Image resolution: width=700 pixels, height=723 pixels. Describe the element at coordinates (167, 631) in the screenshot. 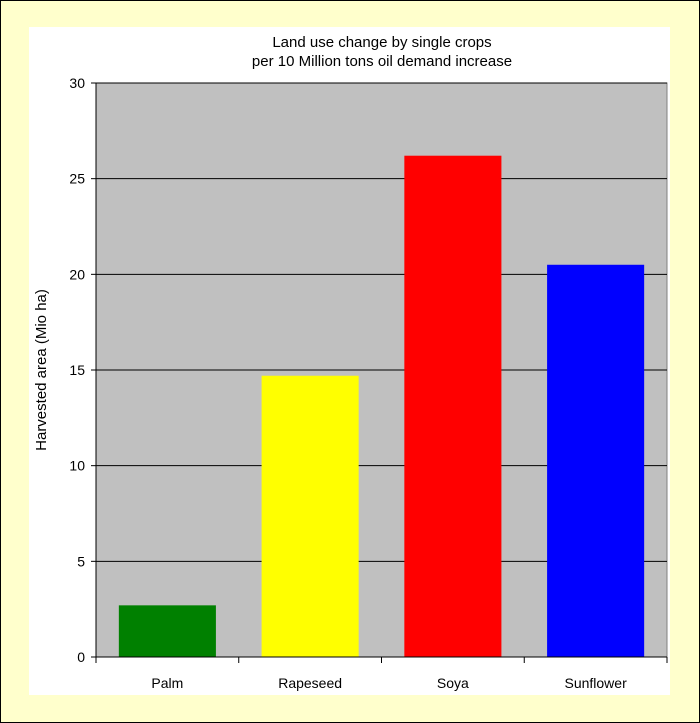

I see `bar-palm` at that location.